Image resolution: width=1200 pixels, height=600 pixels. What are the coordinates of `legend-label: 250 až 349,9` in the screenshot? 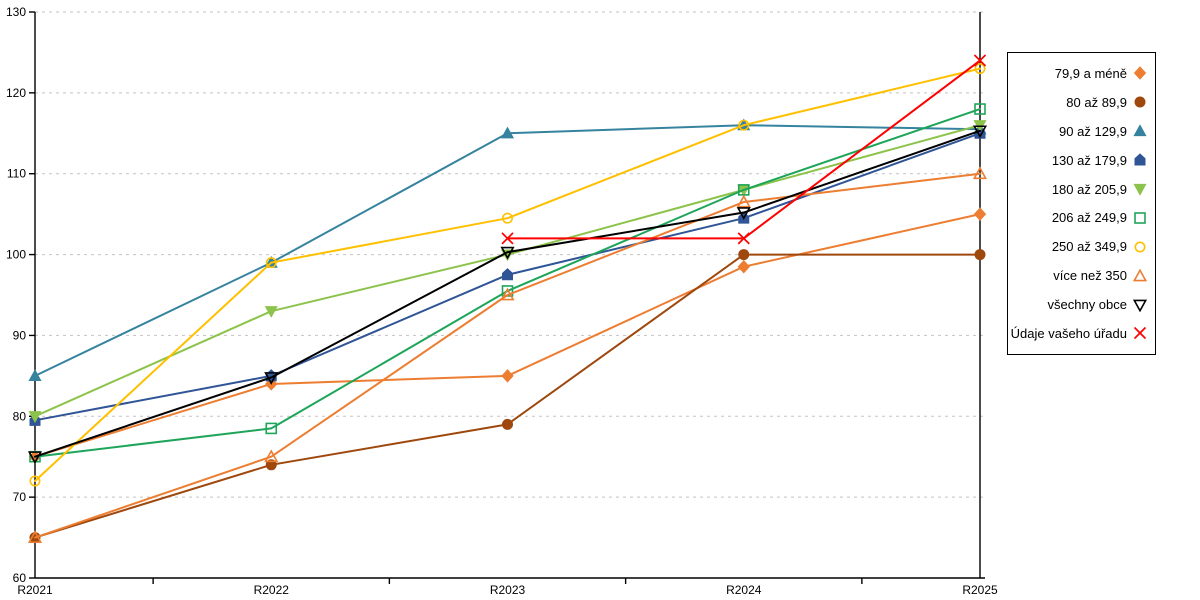 It's located at (1089, 247).